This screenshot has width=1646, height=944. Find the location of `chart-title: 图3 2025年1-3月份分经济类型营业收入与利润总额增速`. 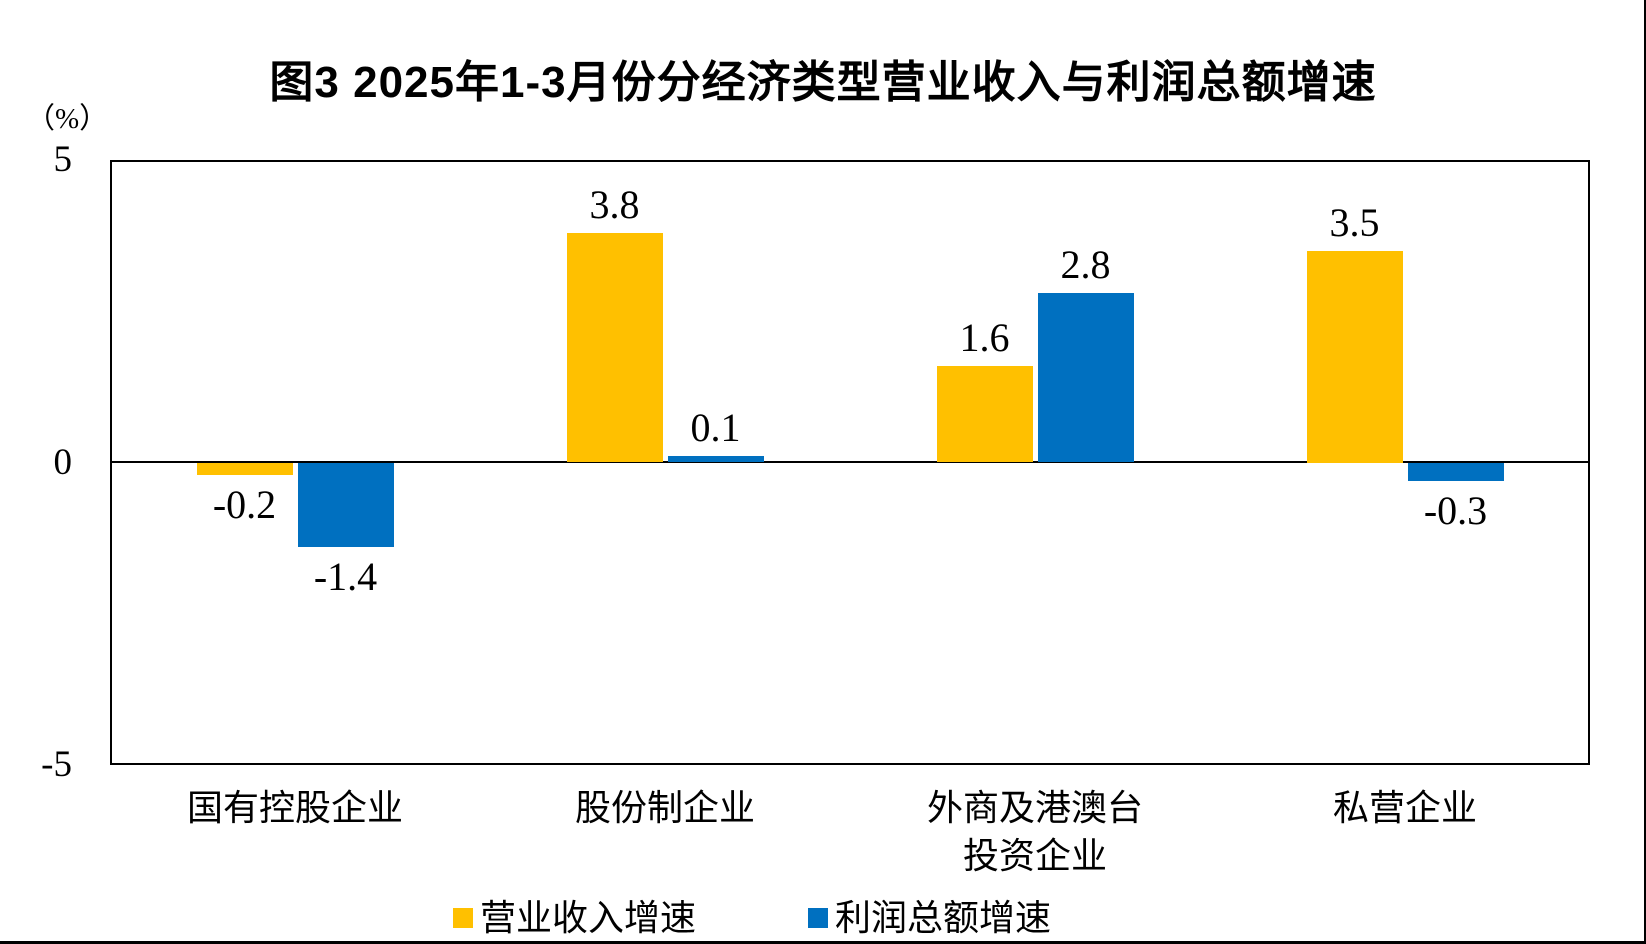

chart-title: 图3 2025年1-3月份分经济类型营业收入与利润总额增速 is located at coordinates (823, 82).